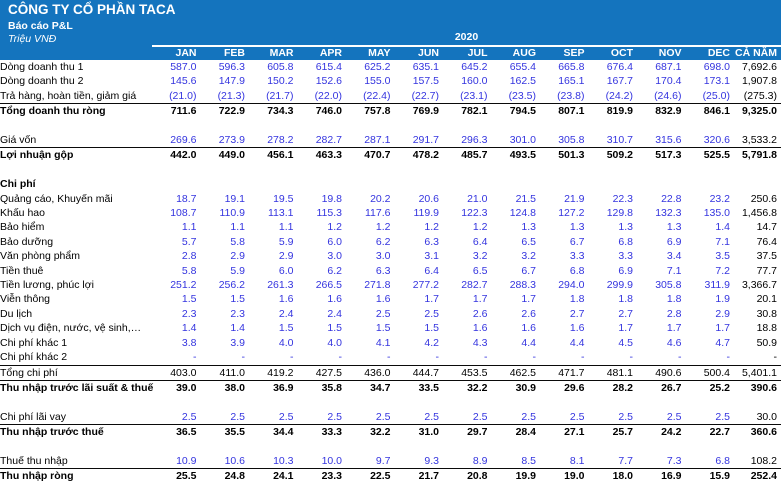  What do you see at coordinates (709, 373) in the screenshot?
I see `tong-chi-phi-dec: 500.4` at bounding box center [709, 373].